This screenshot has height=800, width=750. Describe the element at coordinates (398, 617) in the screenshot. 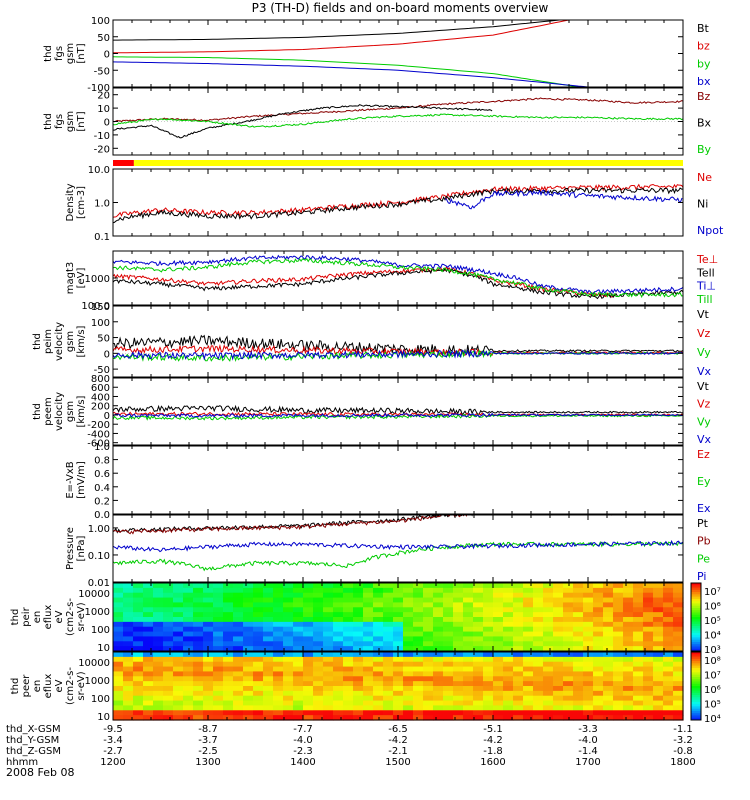

I see `spectrogram` at that location.